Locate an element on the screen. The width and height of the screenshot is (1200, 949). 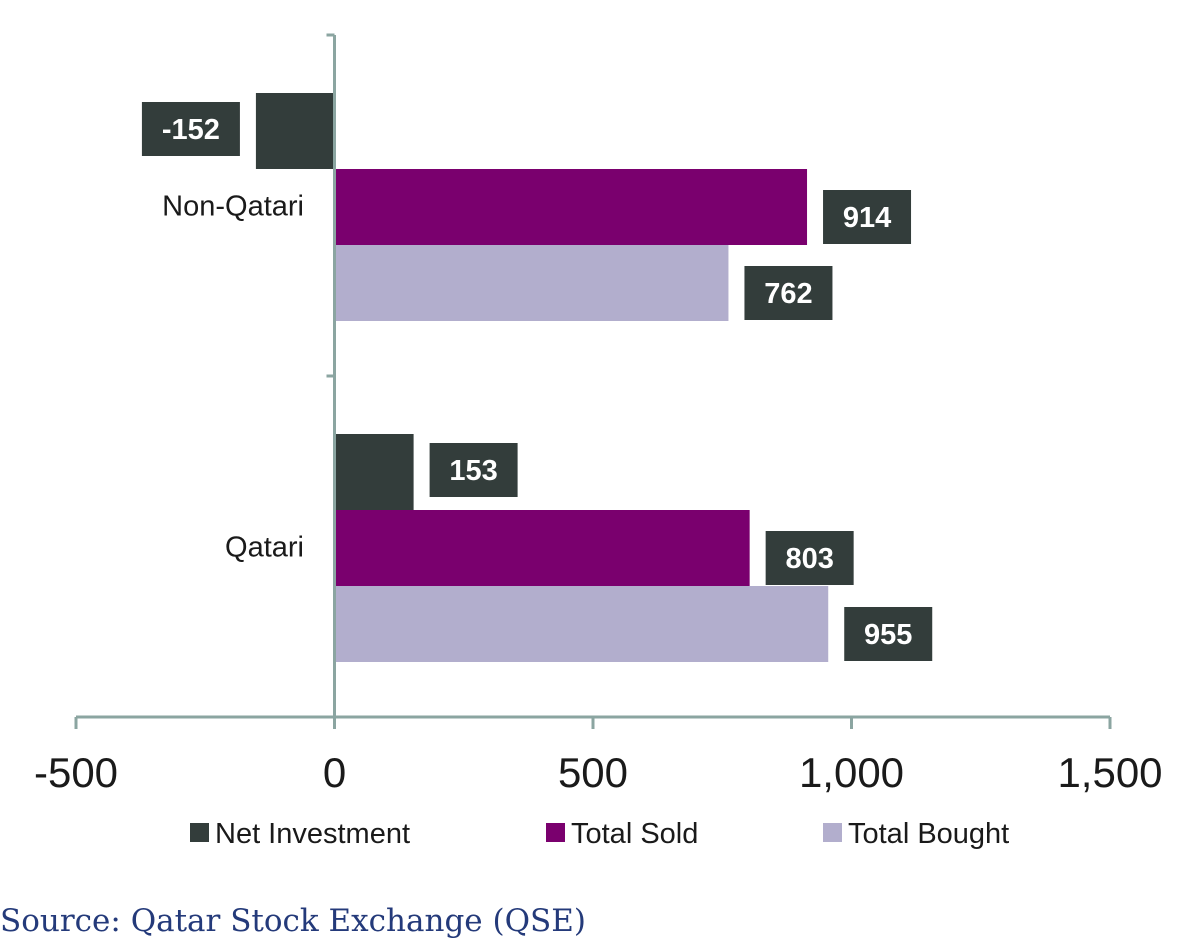
legend-label: Total Bought is located at coordinates (928, 834).